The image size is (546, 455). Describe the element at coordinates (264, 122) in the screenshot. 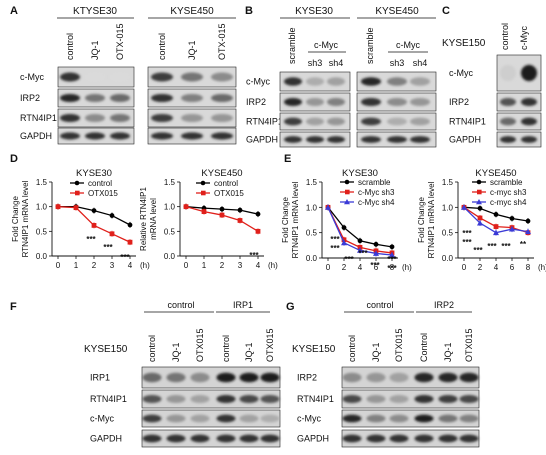

I see `protein-label: RTN4IP1` at that location.